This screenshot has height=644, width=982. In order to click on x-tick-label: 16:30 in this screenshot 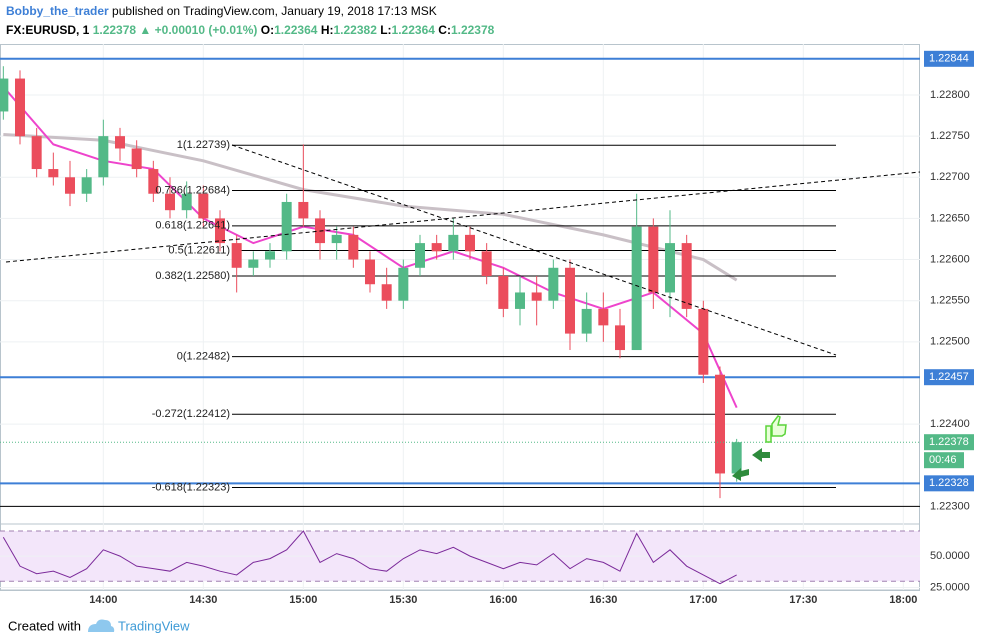, I will do `click(603, 600)`.